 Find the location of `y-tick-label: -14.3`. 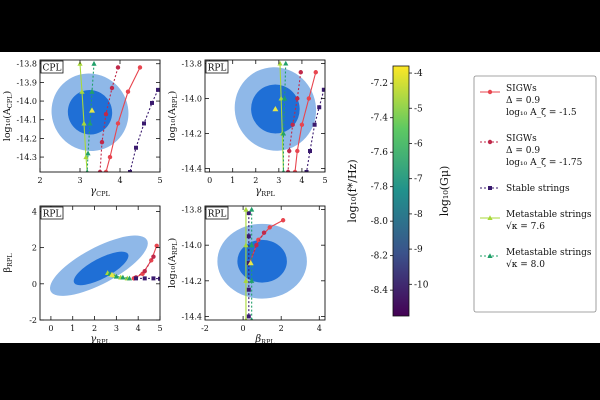

y-tick-label: -14.3 is located at coordinates (26, 157).